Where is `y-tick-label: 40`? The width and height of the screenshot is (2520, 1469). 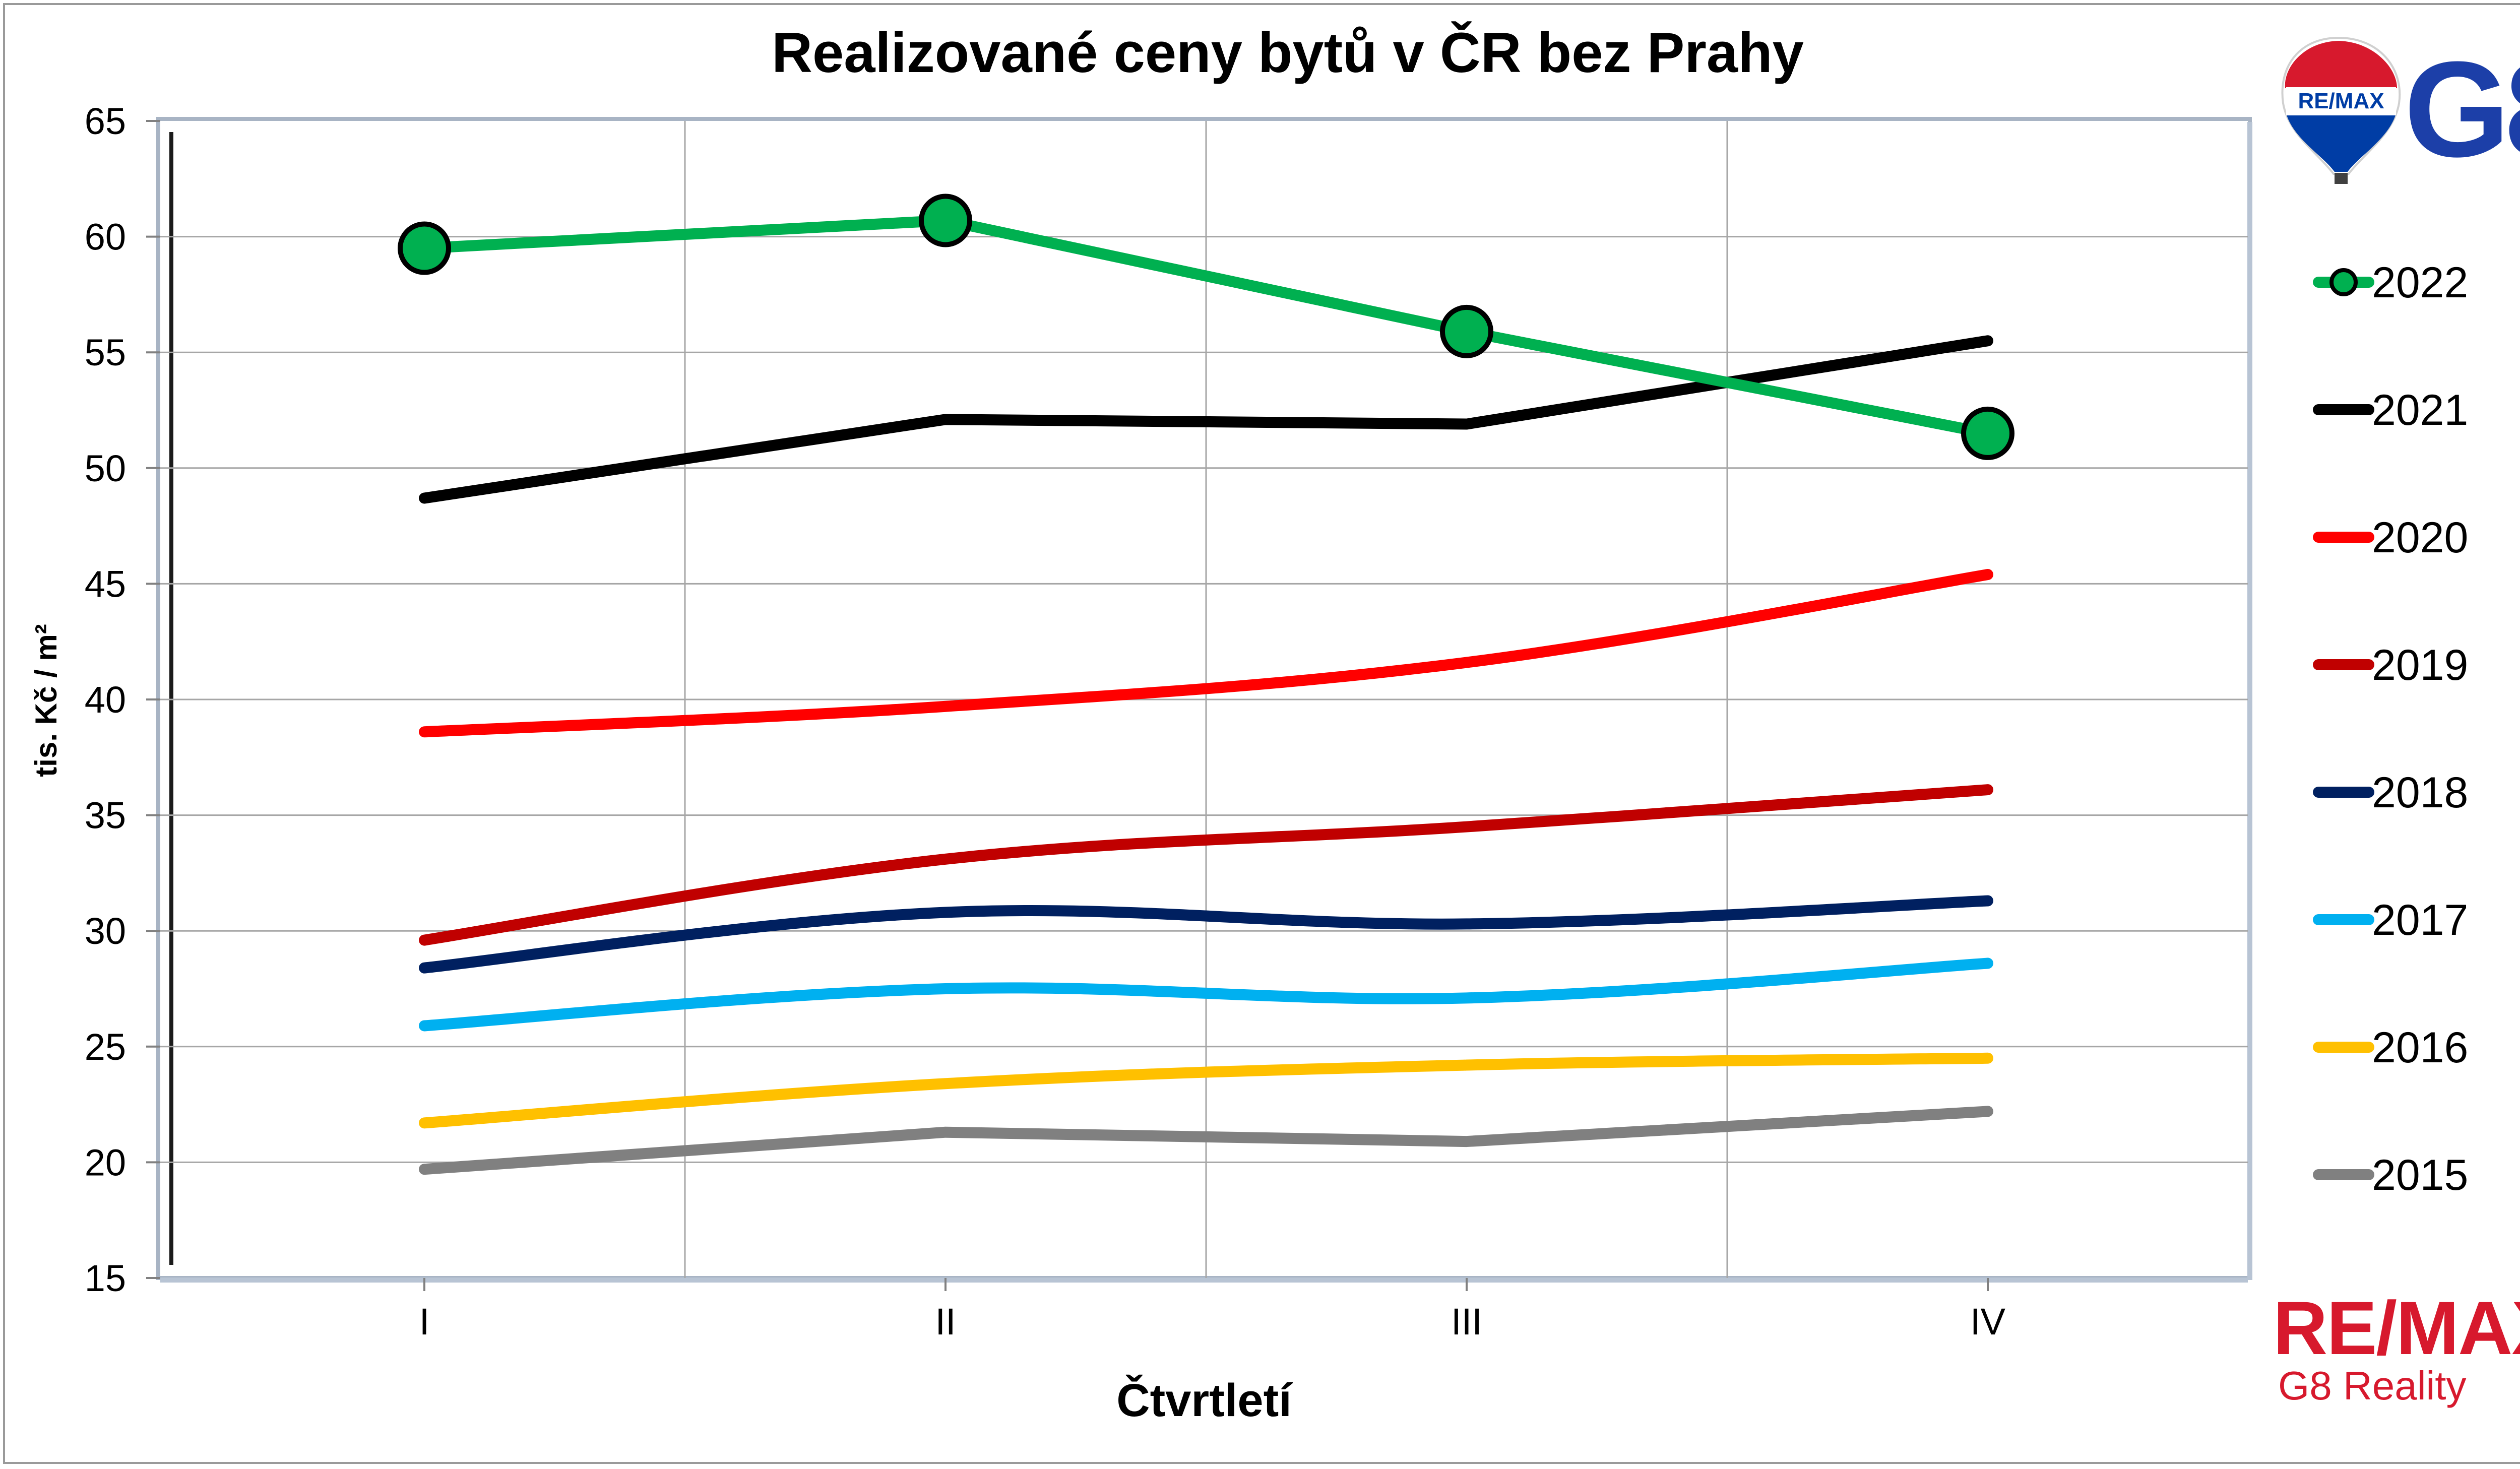 y-tick-label: 40 is located at coordinates (105, 700).